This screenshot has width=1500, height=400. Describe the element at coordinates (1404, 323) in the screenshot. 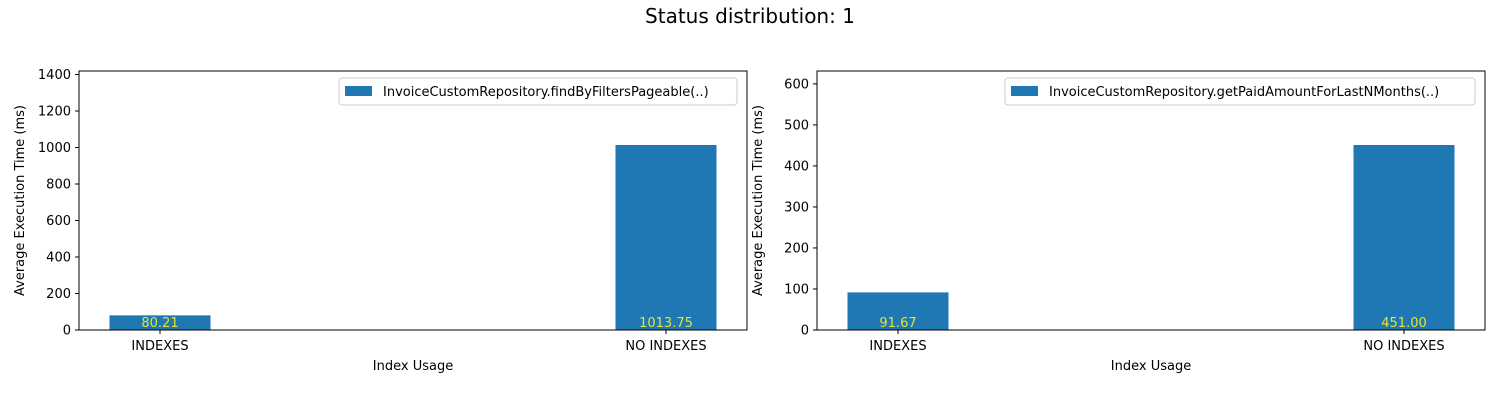

I see `data-label: 451.00` at that location.